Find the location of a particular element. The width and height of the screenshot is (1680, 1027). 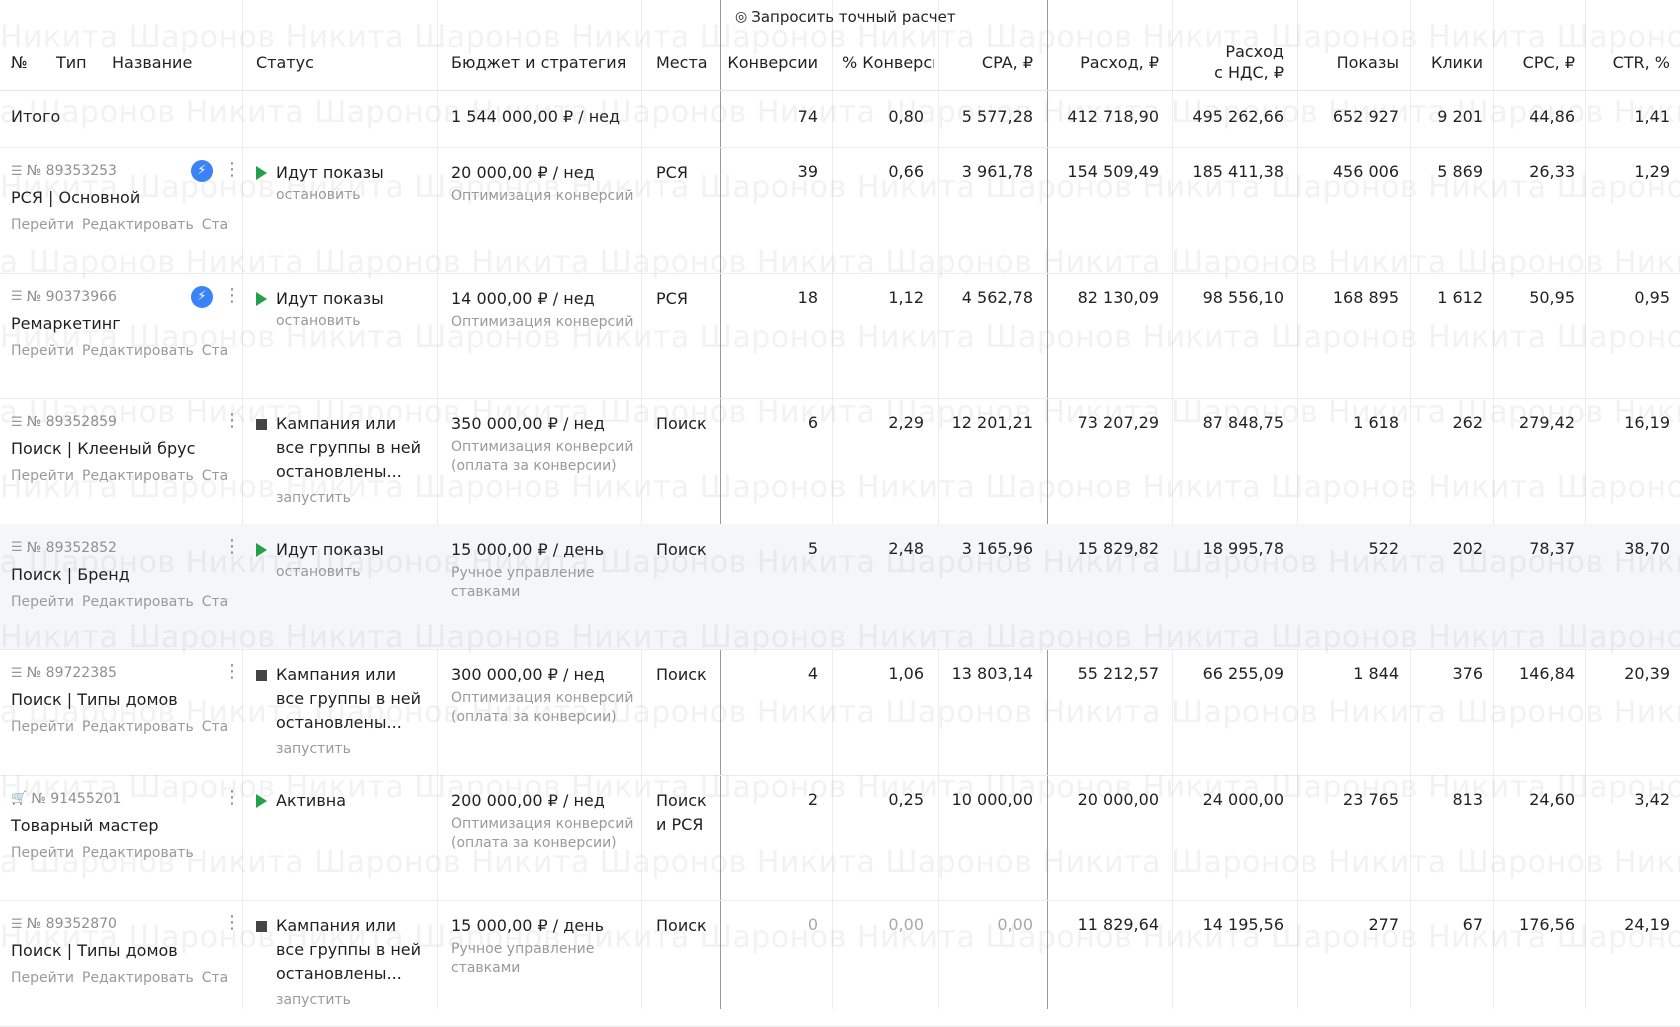

total-ctr: 1,41 is located at coordinates (1652, 116).